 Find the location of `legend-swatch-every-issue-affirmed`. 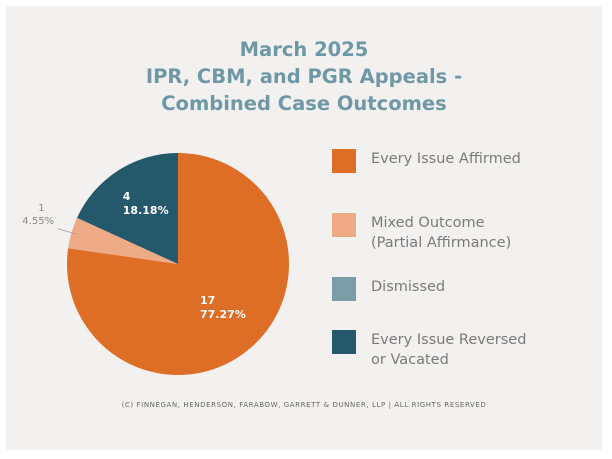

legend-swatch-every-issue-affirmed is located at coordinates (344, 161).